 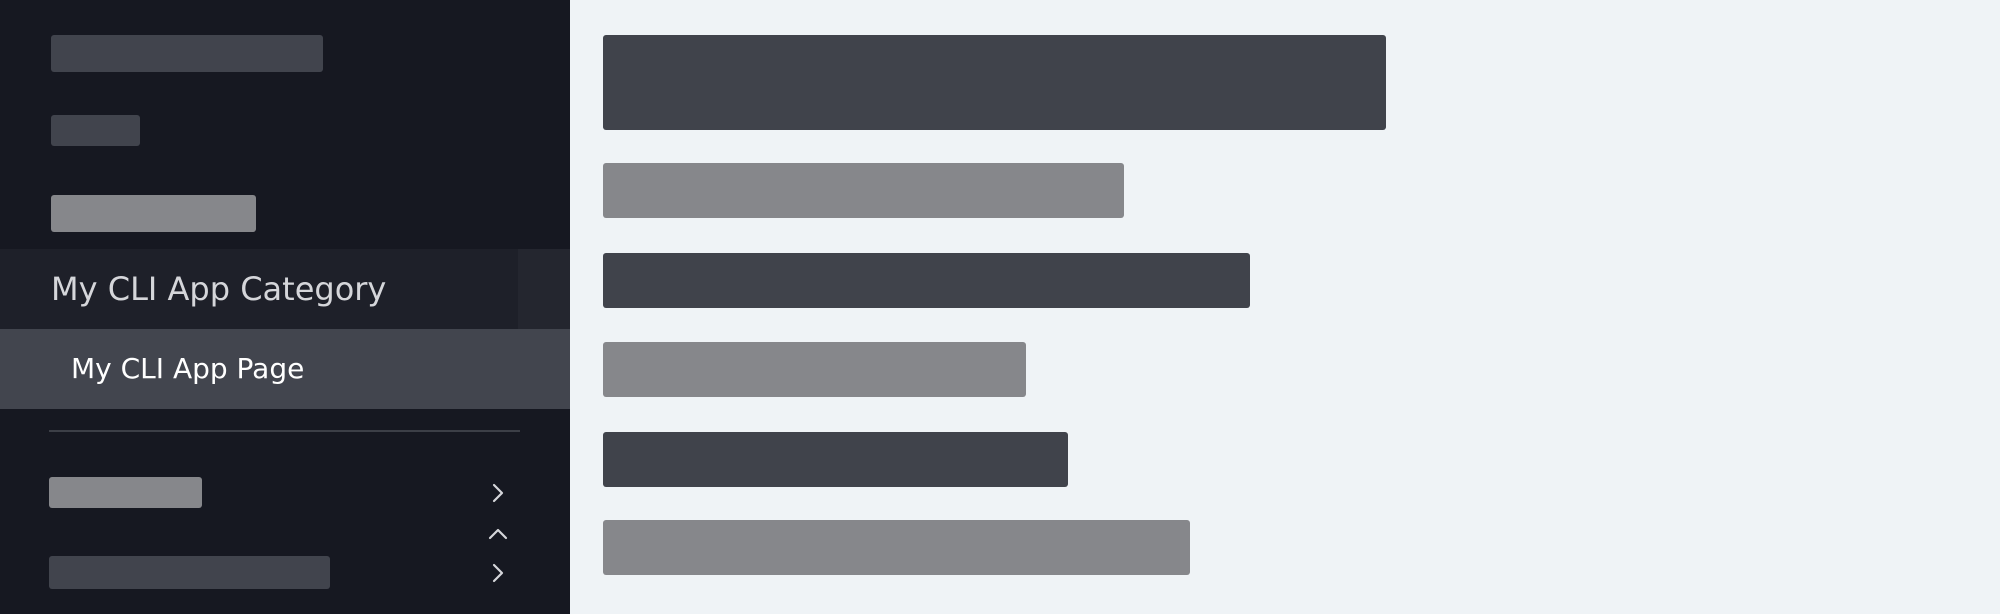 I want to click on category-row-accent, so click(x=544, y=289).